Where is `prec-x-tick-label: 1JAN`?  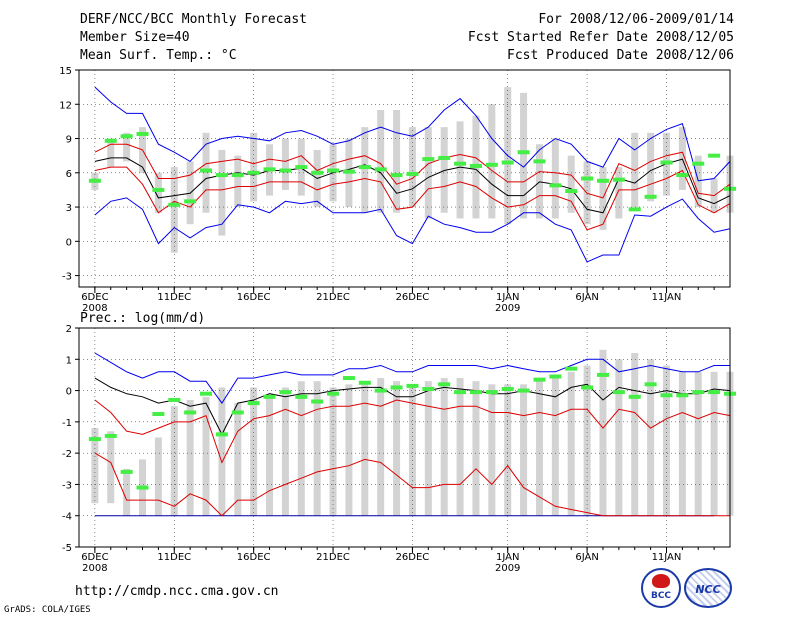 prec-x-tick-label: 1JAN is located at coordinates (507, 557).